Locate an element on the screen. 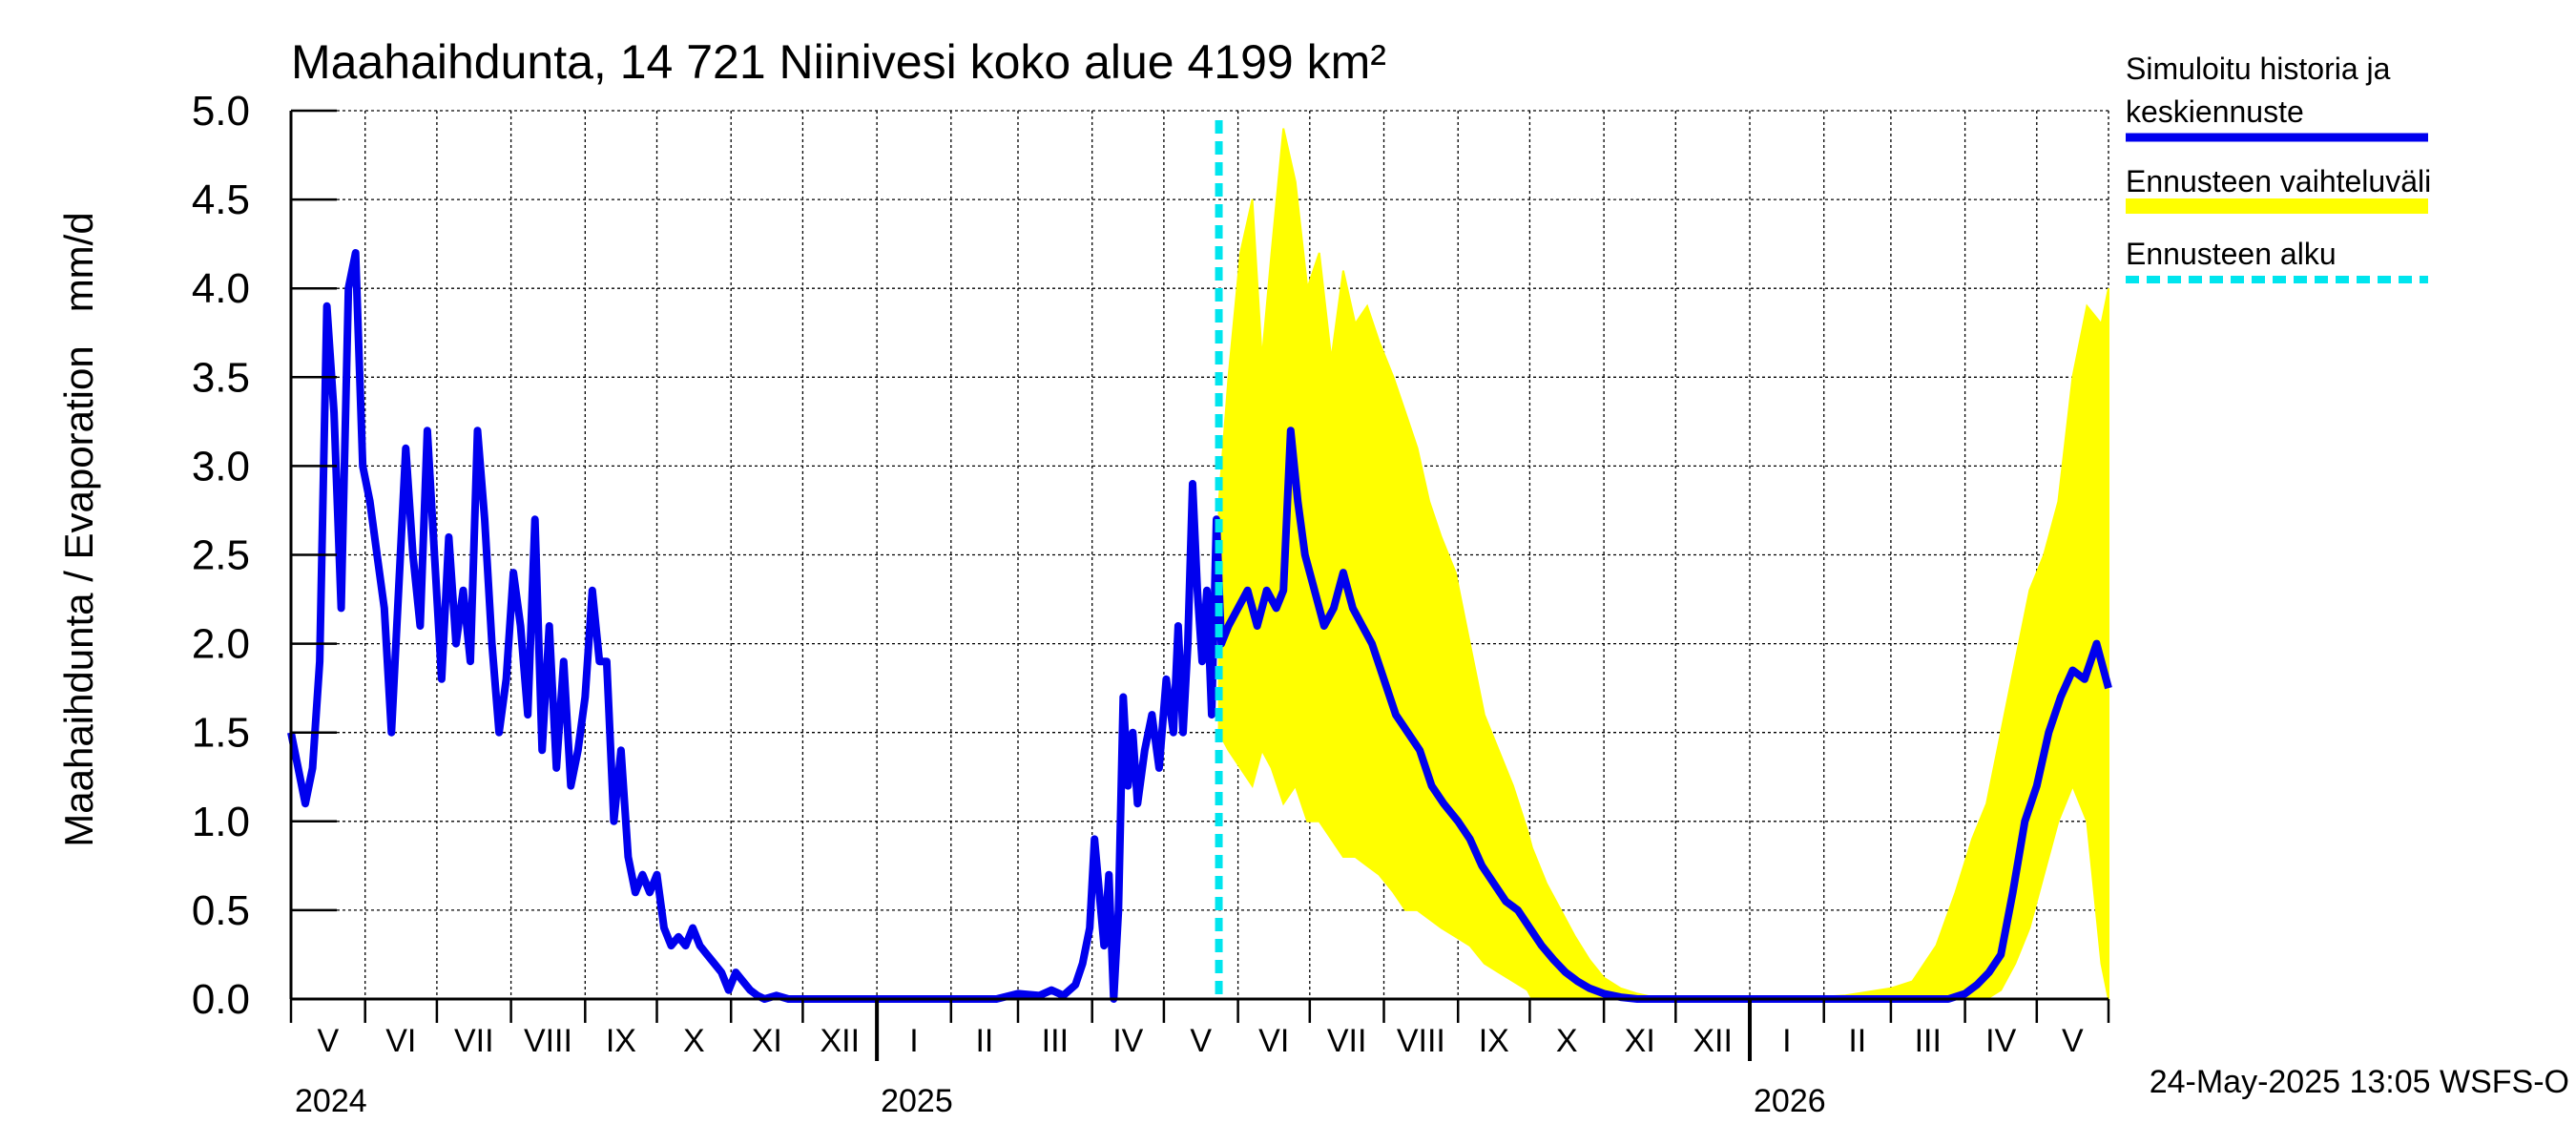  legend-label-line2: keskiennuste is located at coordinates (2215, 112).